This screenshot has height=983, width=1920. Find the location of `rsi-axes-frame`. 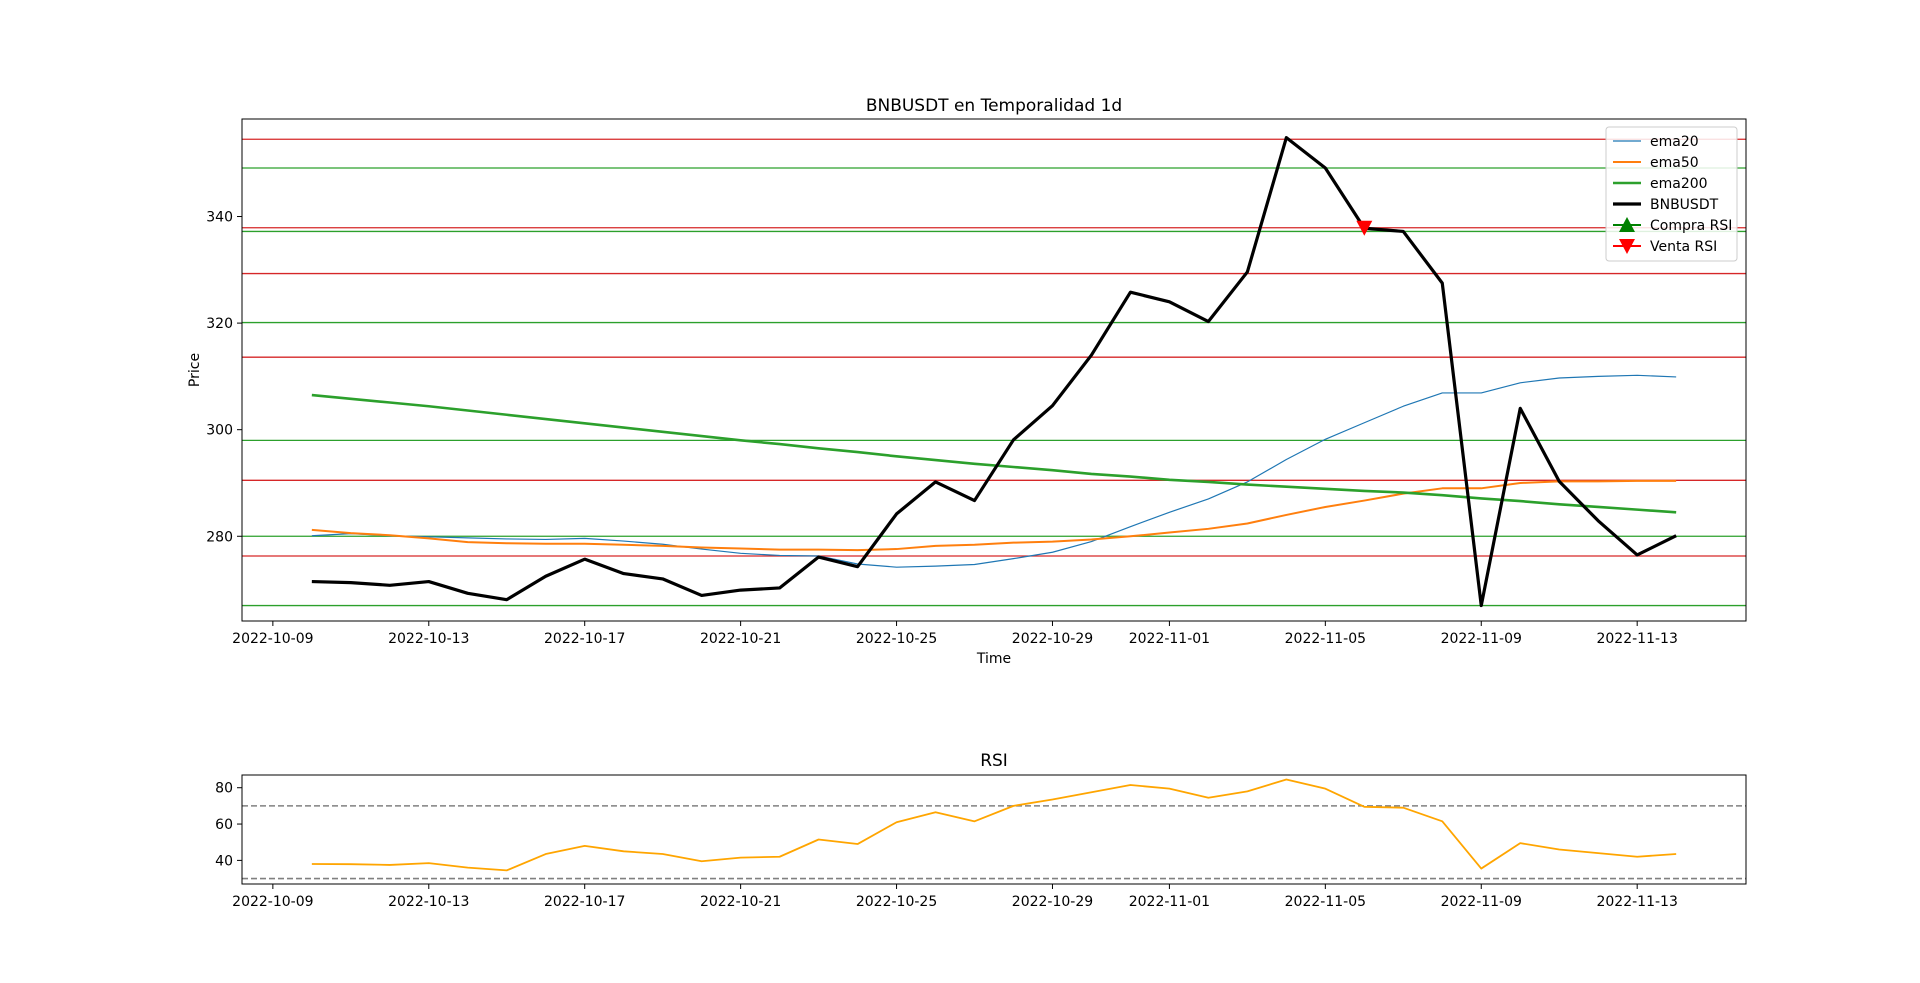

rsi-axes-frame is located at coordinates (994, 829).